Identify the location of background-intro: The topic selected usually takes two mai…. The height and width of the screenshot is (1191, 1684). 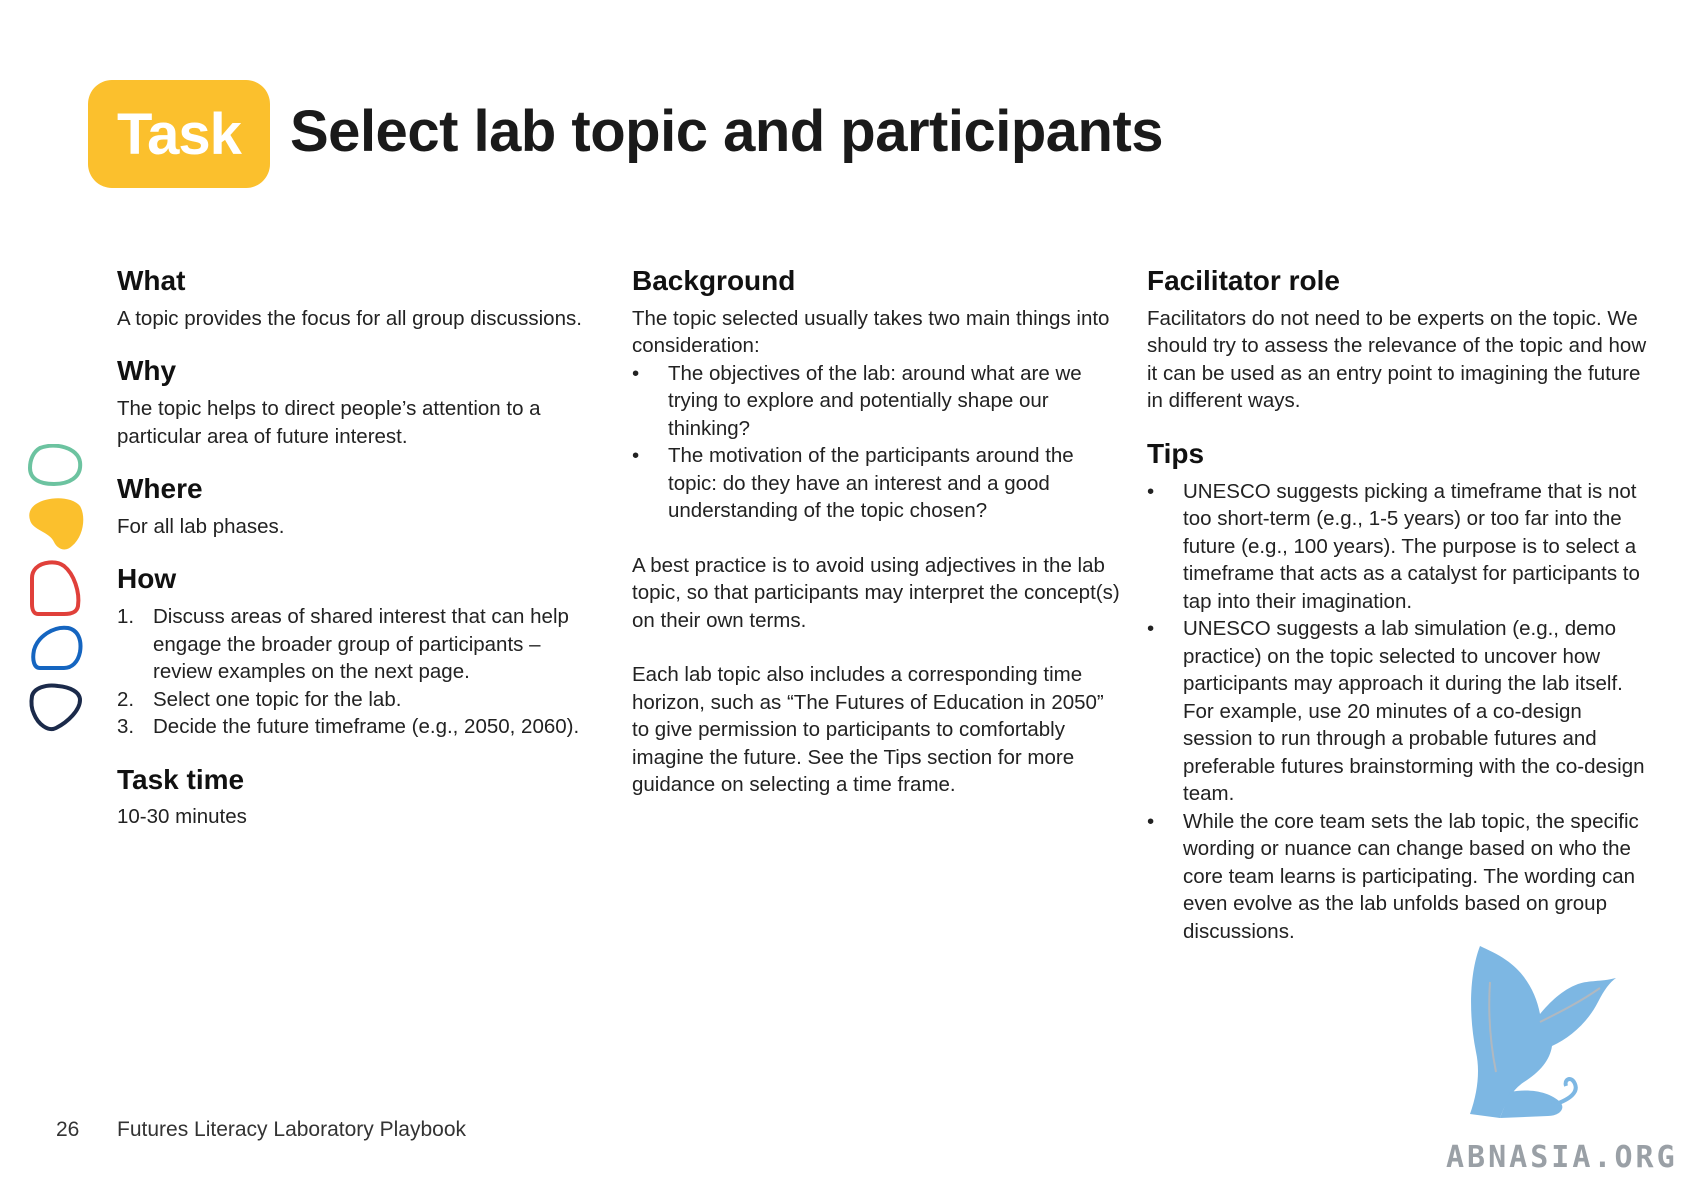
(871, 332).